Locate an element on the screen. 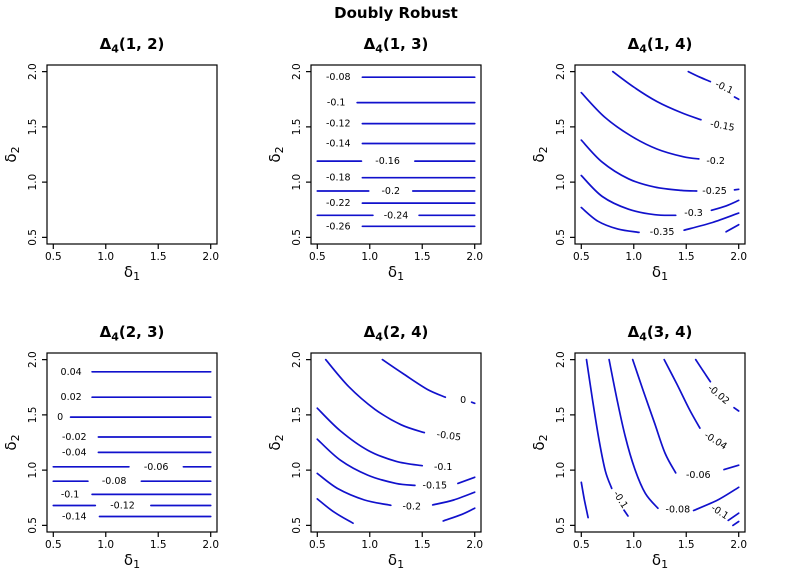 This screenshot has height=576, width=792. contour-label: 0 is located at coordinates (60, 417).